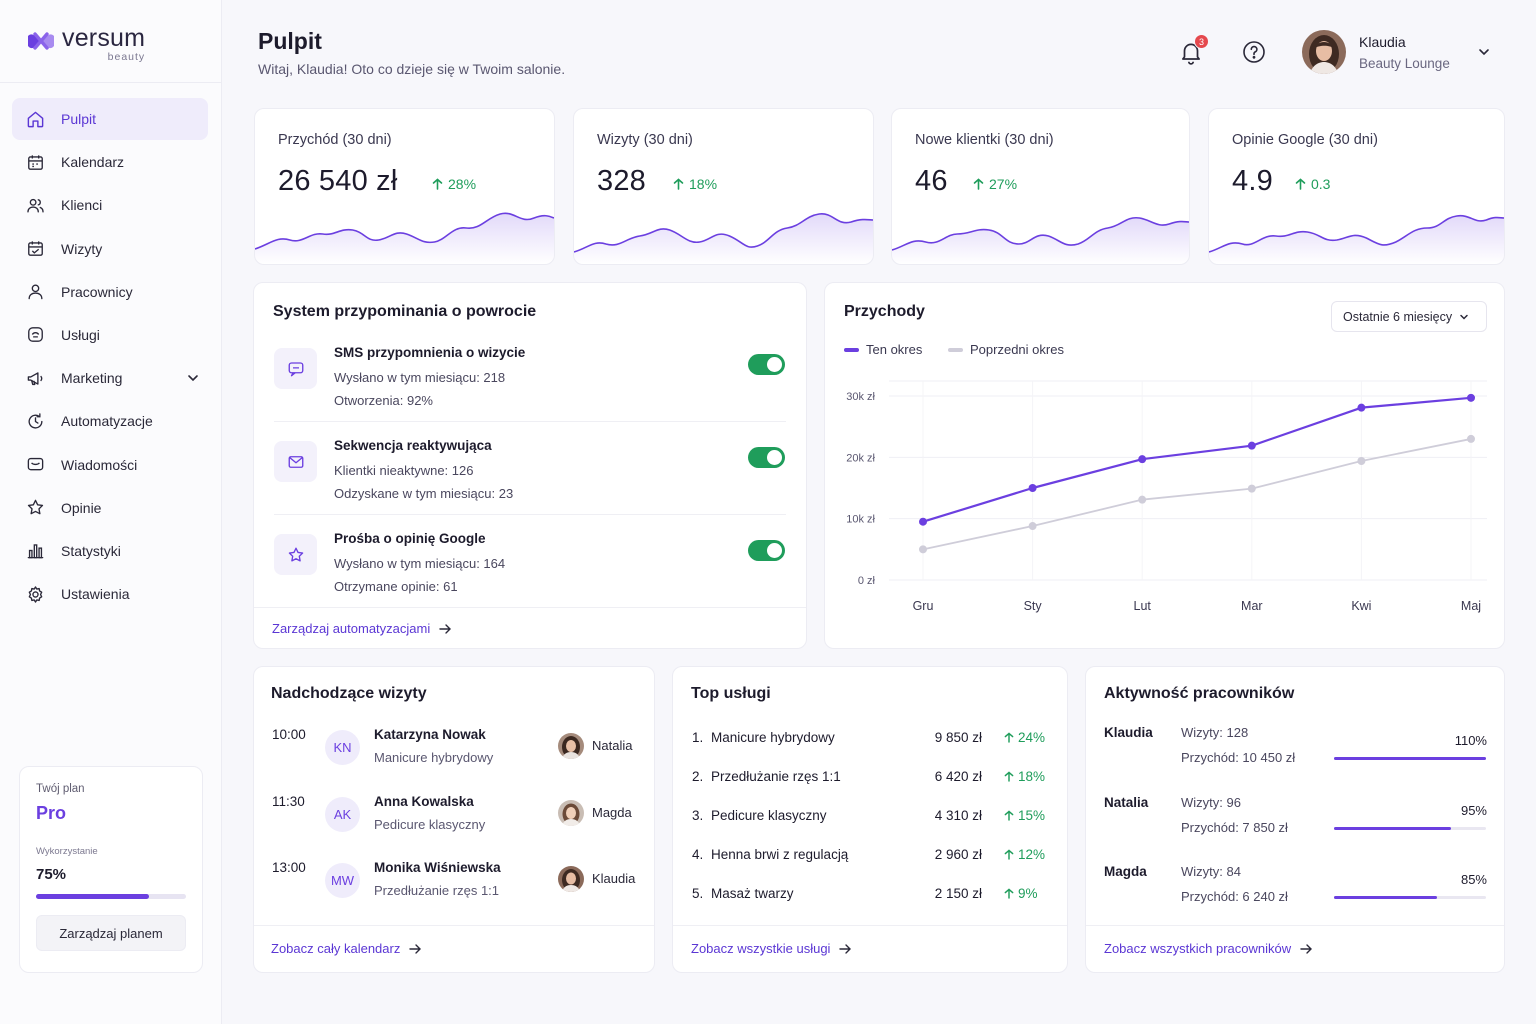 The height and width of the screenshot is (1024, 1536). Describe the element at coordinates (110, 551) in the screenshot. I see `sidebar-item-statystyki: Statystyki` at that location.